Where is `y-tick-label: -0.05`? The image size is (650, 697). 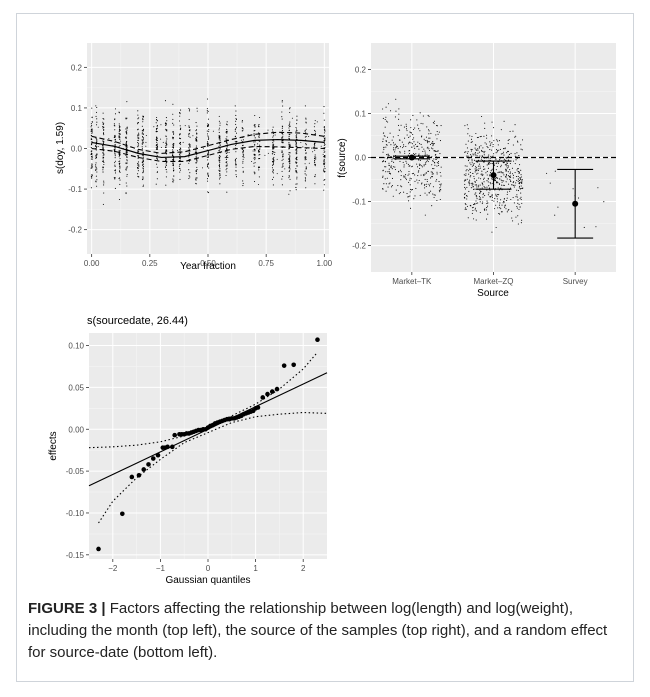 y-tick-label: -0.05 is located at coordinates (75, 471).